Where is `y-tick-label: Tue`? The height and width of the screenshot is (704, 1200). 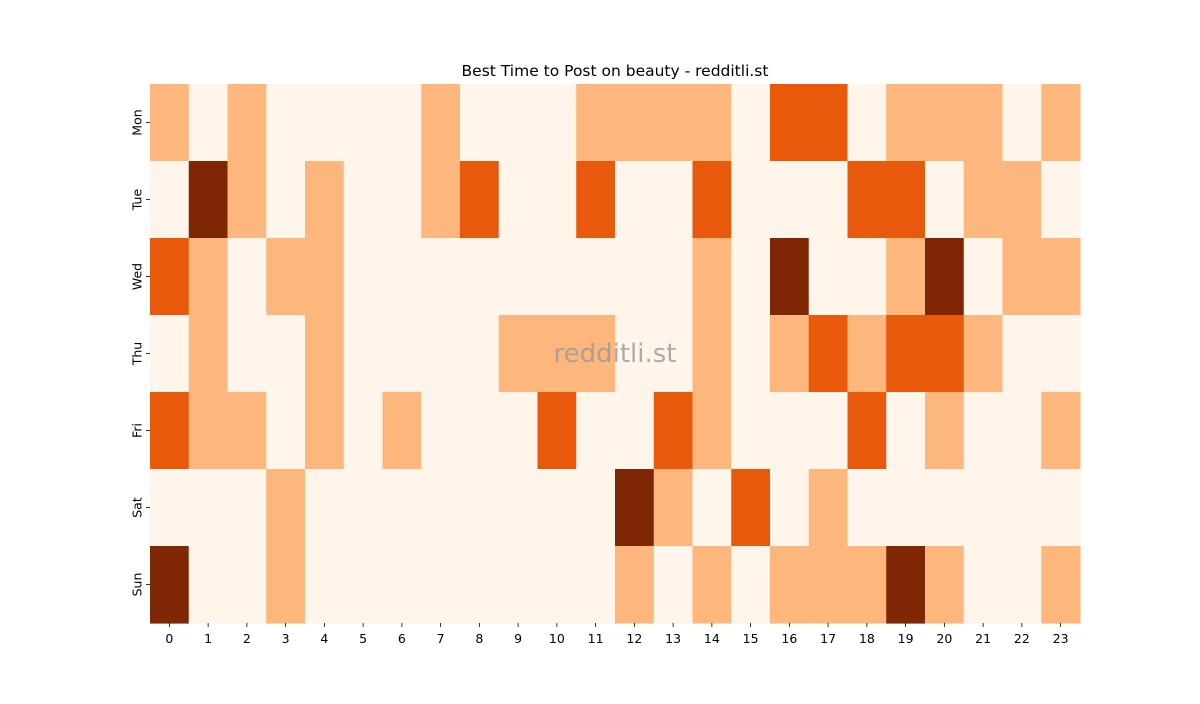 y-tick-label: Tue is located at coordinates (137, 200).